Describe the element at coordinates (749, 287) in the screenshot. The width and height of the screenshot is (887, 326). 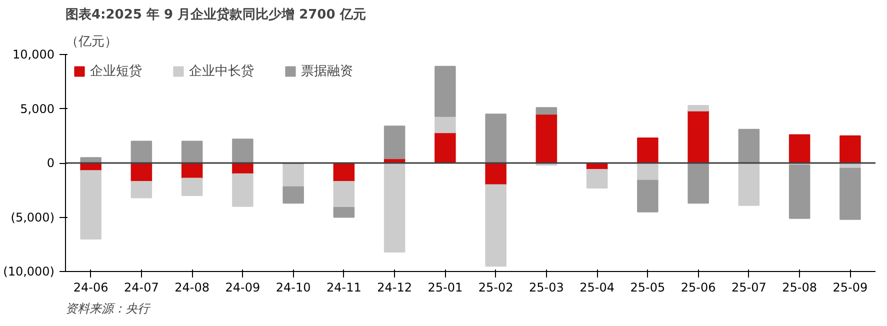
I see `x-tick-label: 25-07` at that location.